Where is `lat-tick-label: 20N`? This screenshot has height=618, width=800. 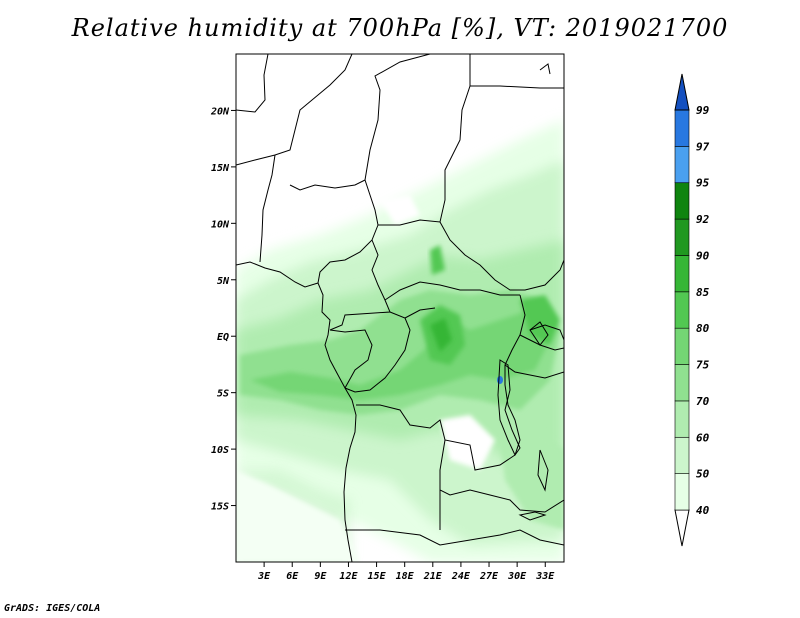
lat-tick-label: 20N is located at coordinates (220, 111).